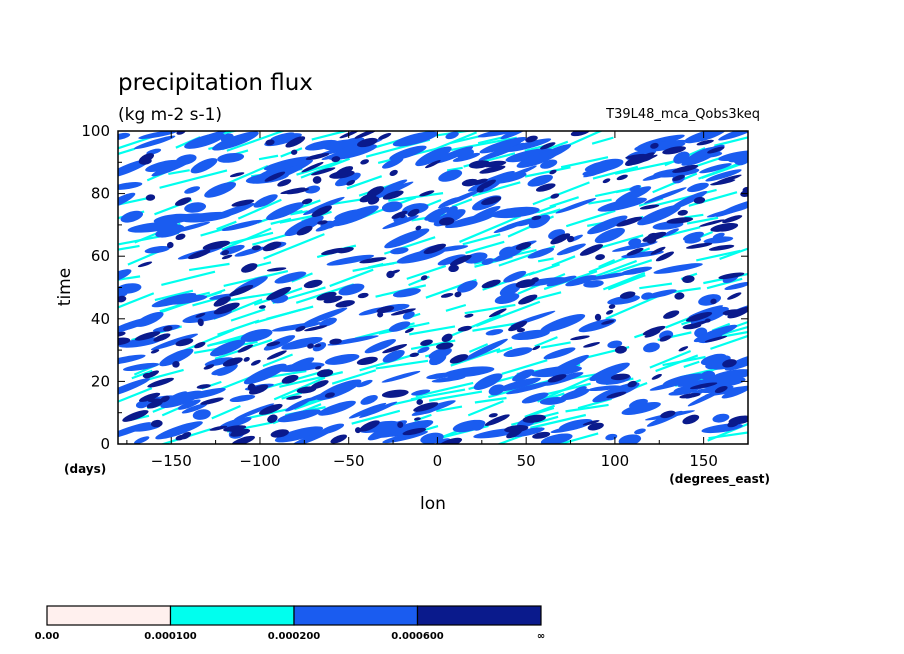  Describe the element at coordinates (105, 444) in the screenshot. I see `y-tick-label: 0` at that location.